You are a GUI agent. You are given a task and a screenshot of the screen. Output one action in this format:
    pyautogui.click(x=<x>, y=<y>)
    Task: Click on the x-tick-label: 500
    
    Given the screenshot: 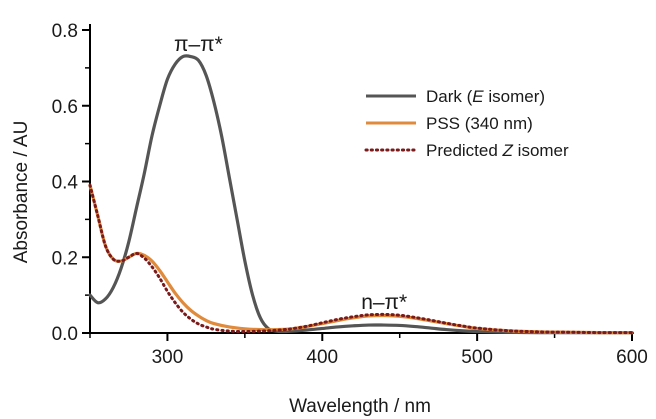 What is the action you would take?
    pyautogui.click(x=477, y=357)
    